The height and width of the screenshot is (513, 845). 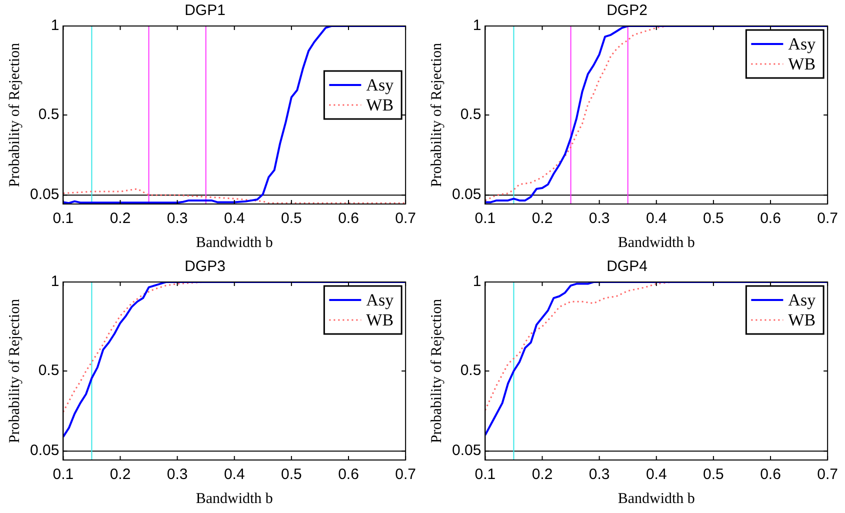 I want to click on chart-title: DGP1, so click(x=205, y=11).